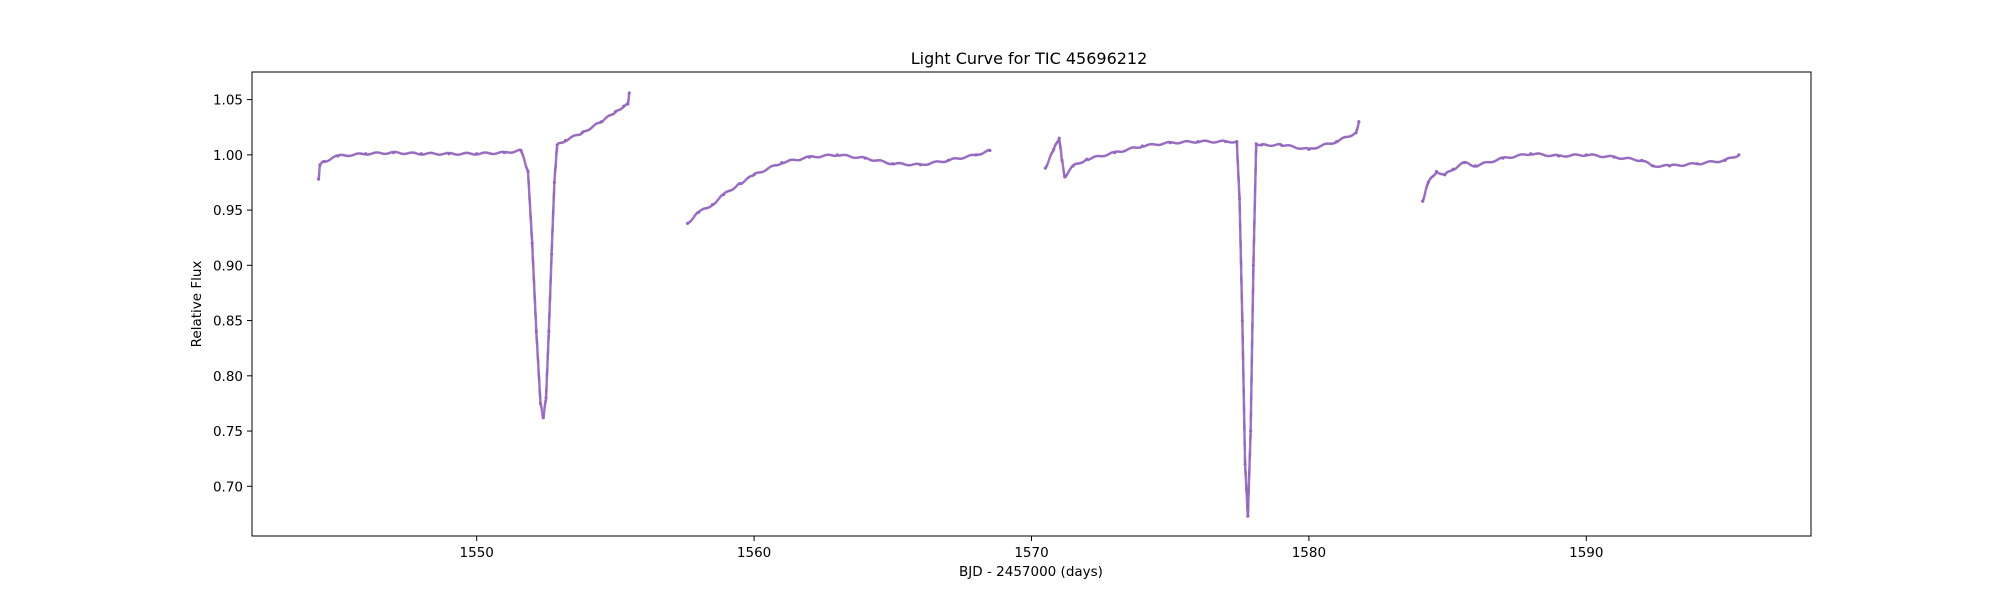 The height and width of the screenshot is (600, 2000). Describe the element at coordinates (228, 101) in the screenshot. I see `y-tick-label: 1.05` at that location.